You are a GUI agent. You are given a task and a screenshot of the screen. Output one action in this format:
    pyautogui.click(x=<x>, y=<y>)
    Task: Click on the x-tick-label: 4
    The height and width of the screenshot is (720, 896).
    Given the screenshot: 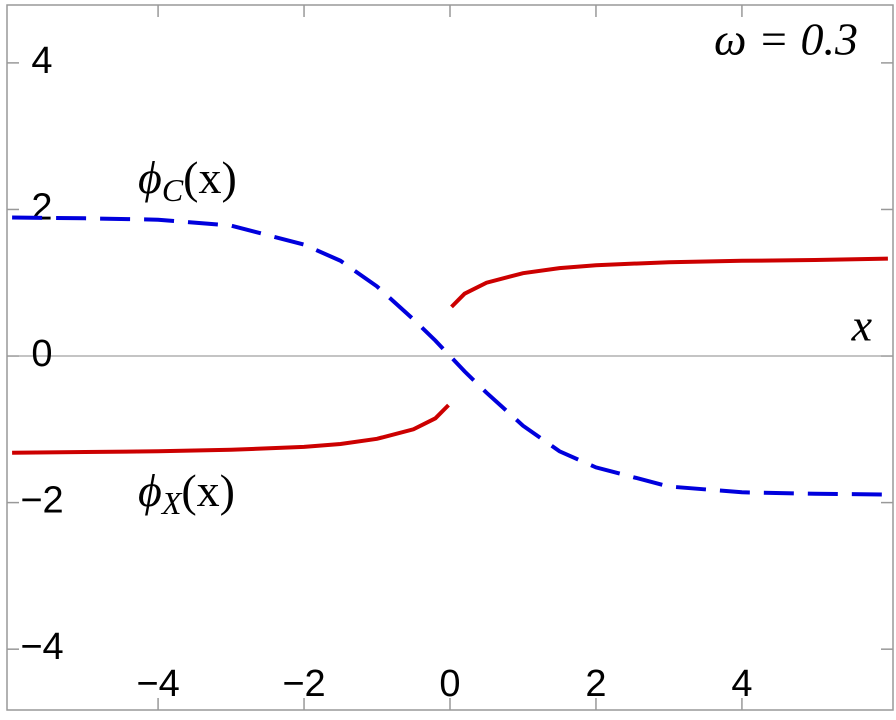 What is the action you would take?
    pyautogui.click(x=741, y=684)
    